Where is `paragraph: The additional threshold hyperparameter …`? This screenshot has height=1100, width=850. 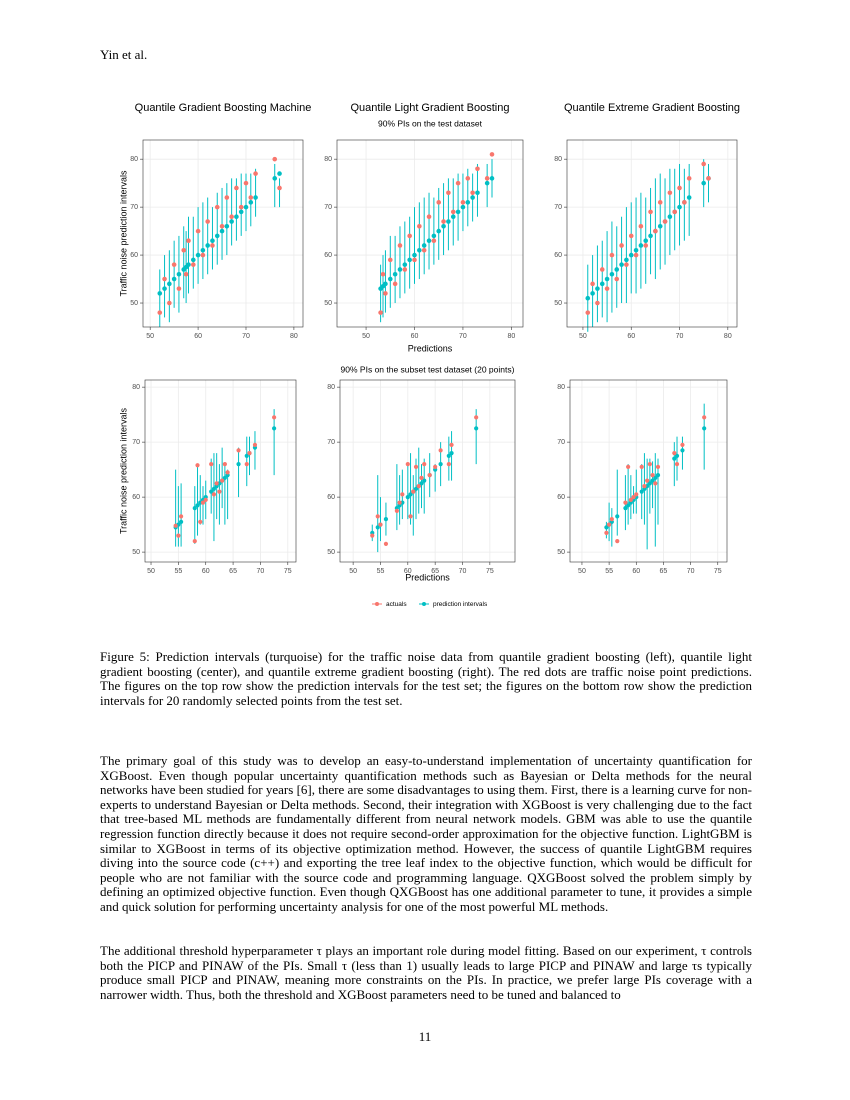 paragraph: The additional threshold hyperparameter … is located at coordinates (426, 972).